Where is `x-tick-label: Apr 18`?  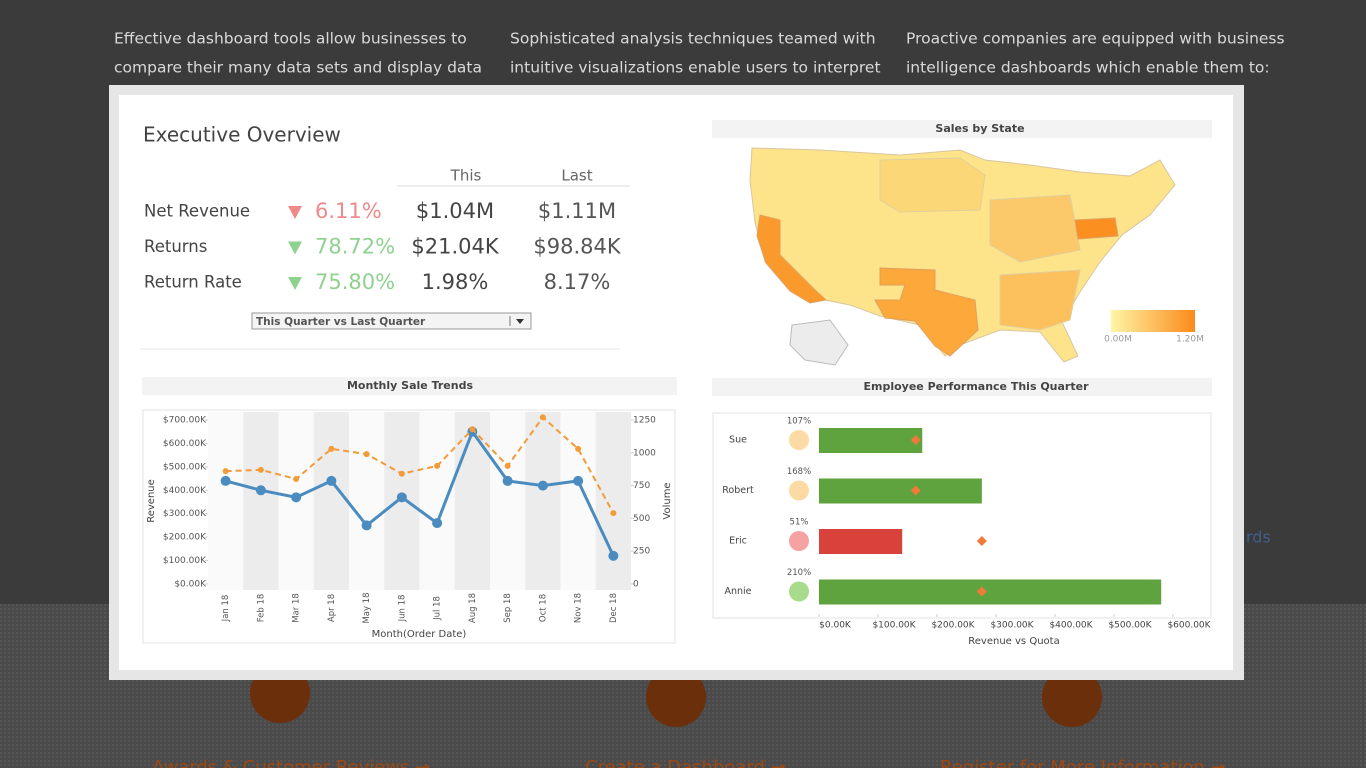 x-tick-label: Apr 18 is located at coordinates (332, 608).